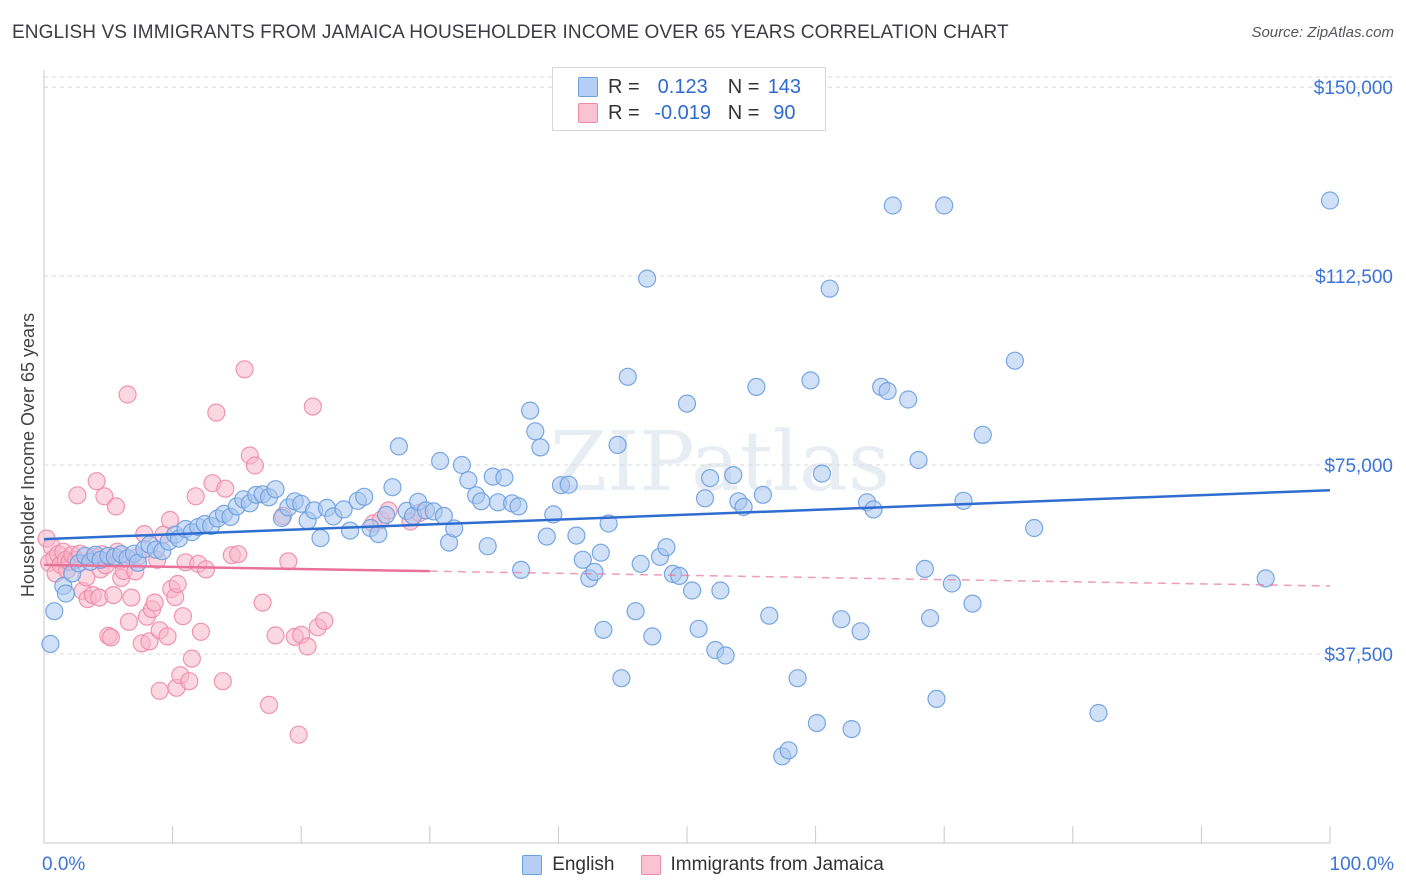  What do you see at coordinates (650, 865) in the screenshot?
I see `legend-jamaica-swatch` at bounding box center [650, 865].